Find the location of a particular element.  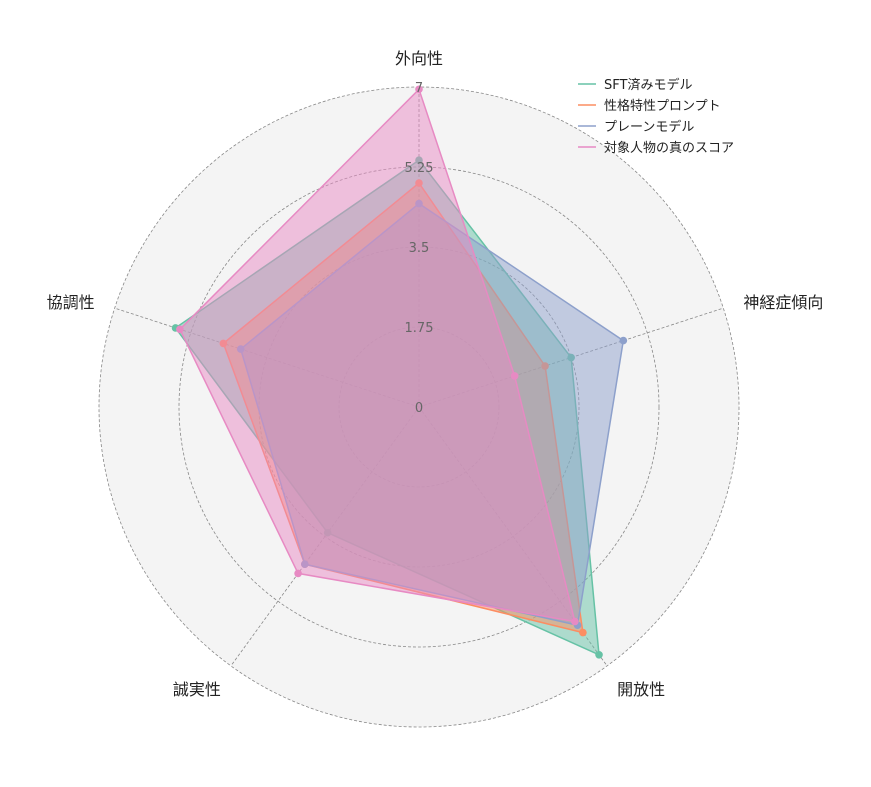

legend-item: 性格特性プロンプト is located at coordinates (649, 106).